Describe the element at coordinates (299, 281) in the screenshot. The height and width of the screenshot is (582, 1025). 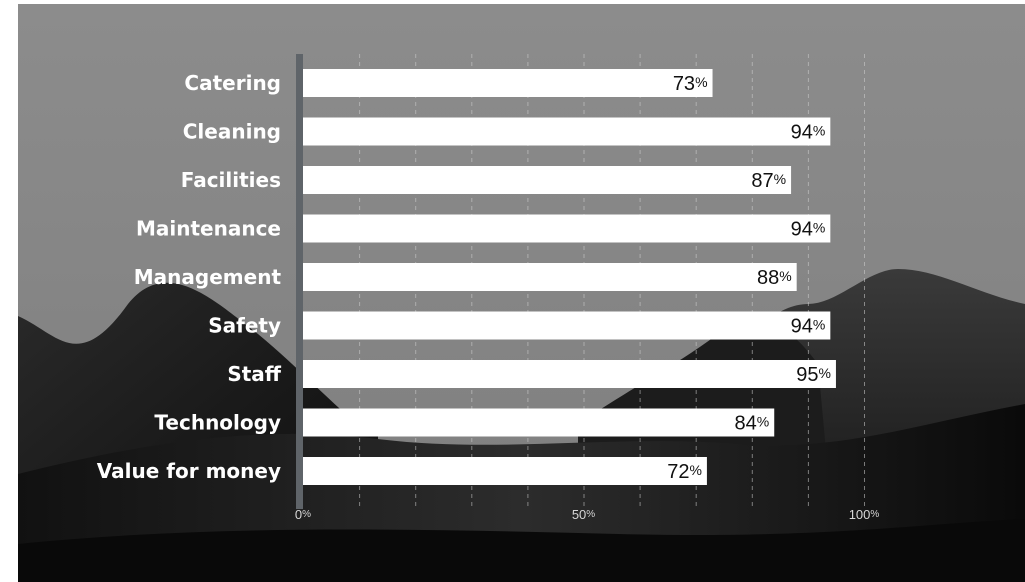
I see `y-axis-line` at that location.